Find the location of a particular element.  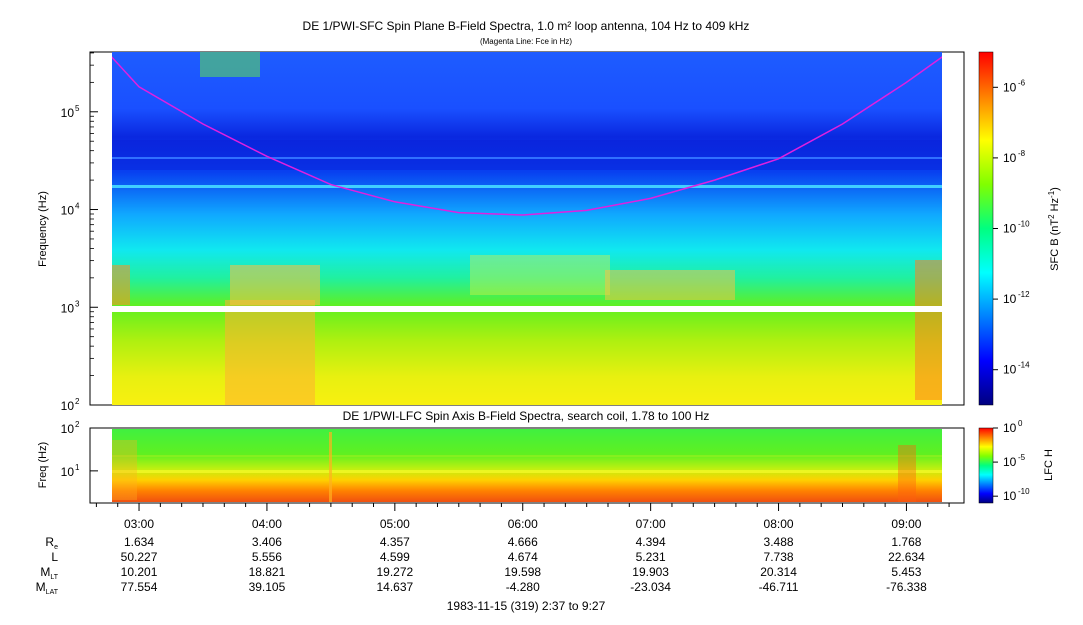

lfc-colorbar-tick-exponent: -10 is located at coordinates (1024, 491).